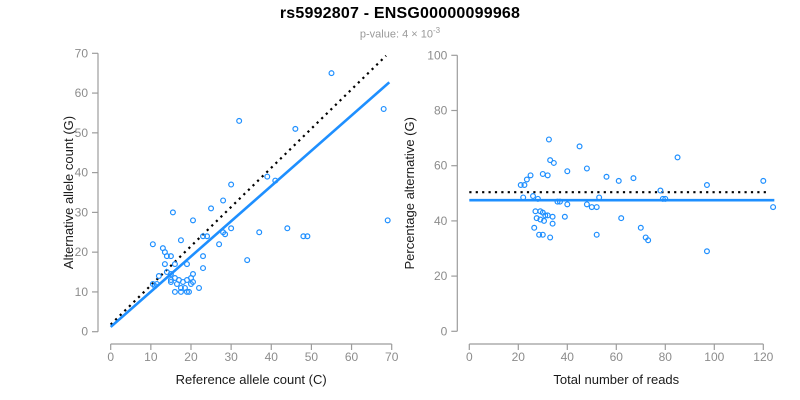  Describe the element at coordinates (151, 357) in the screenshot. I see `x-tick-label: 10` at that location.